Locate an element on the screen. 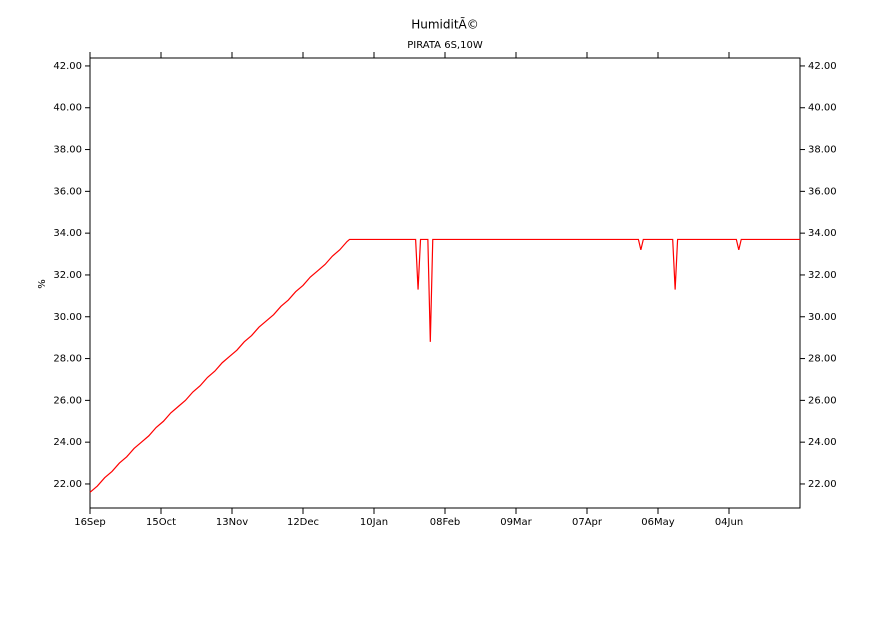 Image resolution: width=891 pixels, height=630 pixels. x-tick-label: 06May is located at coordinates (657, 522).